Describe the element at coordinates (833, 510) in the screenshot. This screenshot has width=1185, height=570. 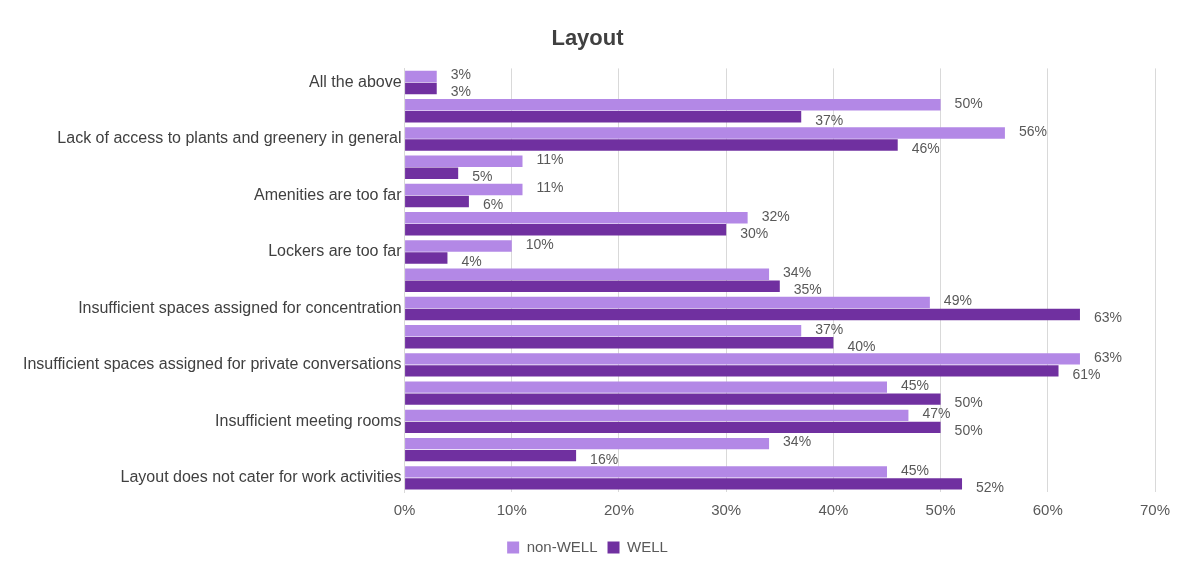
I see `x-tick-label: 40%` at that location.